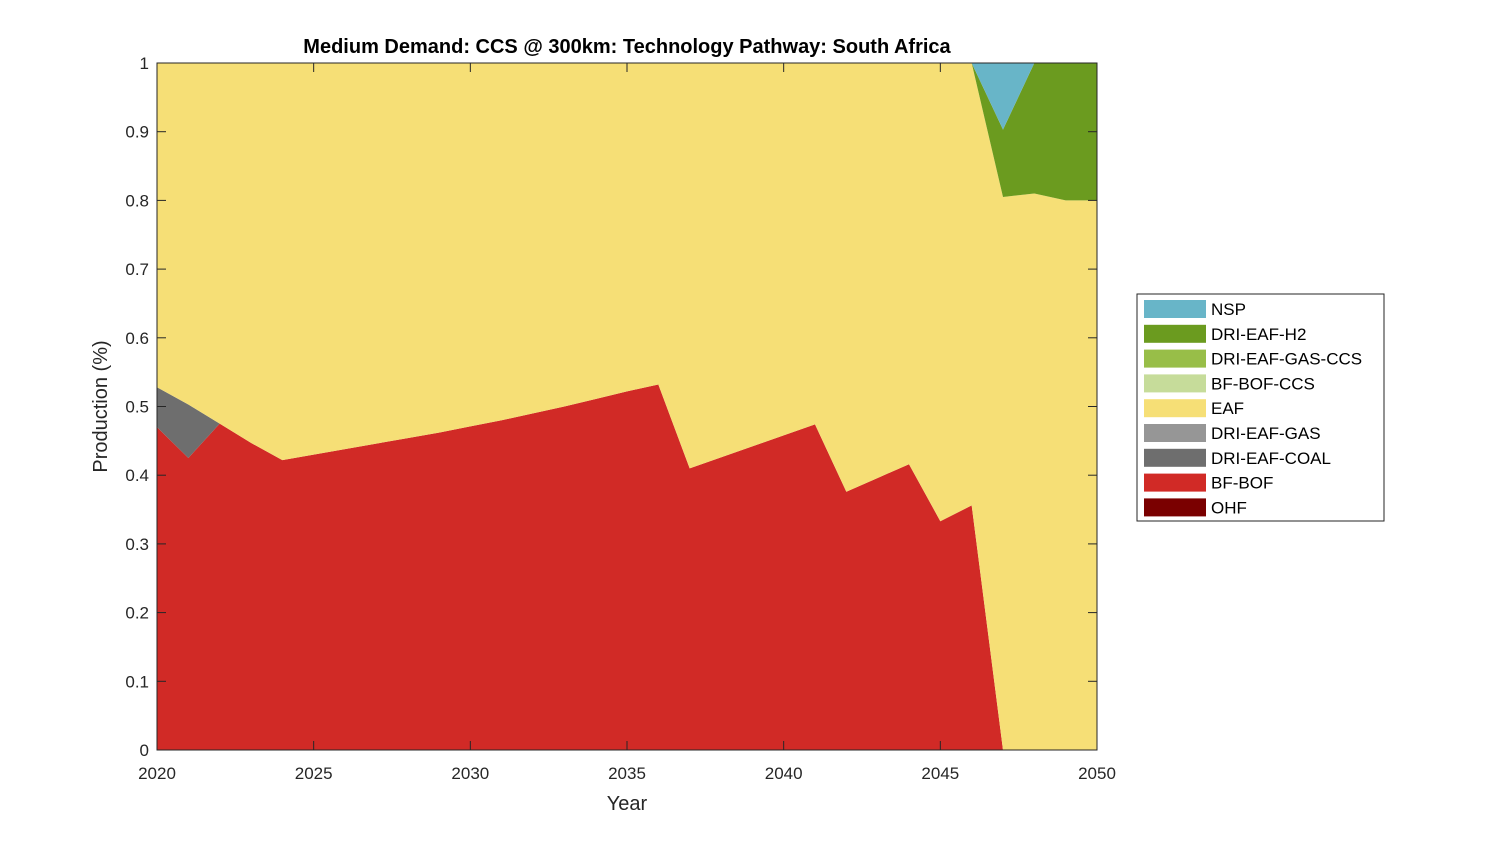  Describe the element at coordinates (137, 407) in the screenshot. I see `y-tick-label: 0.5` at that location.